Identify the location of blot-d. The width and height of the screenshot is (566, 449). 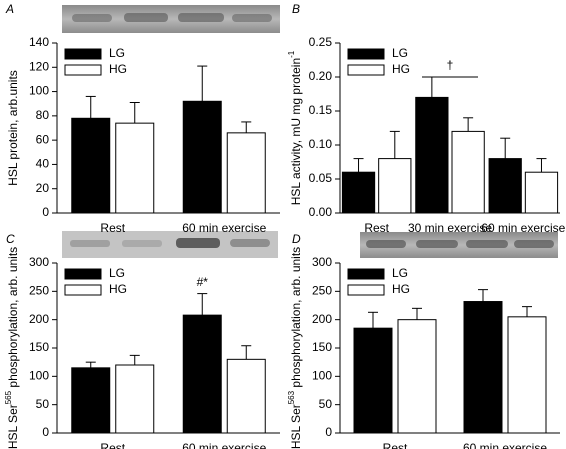
(459, 245).